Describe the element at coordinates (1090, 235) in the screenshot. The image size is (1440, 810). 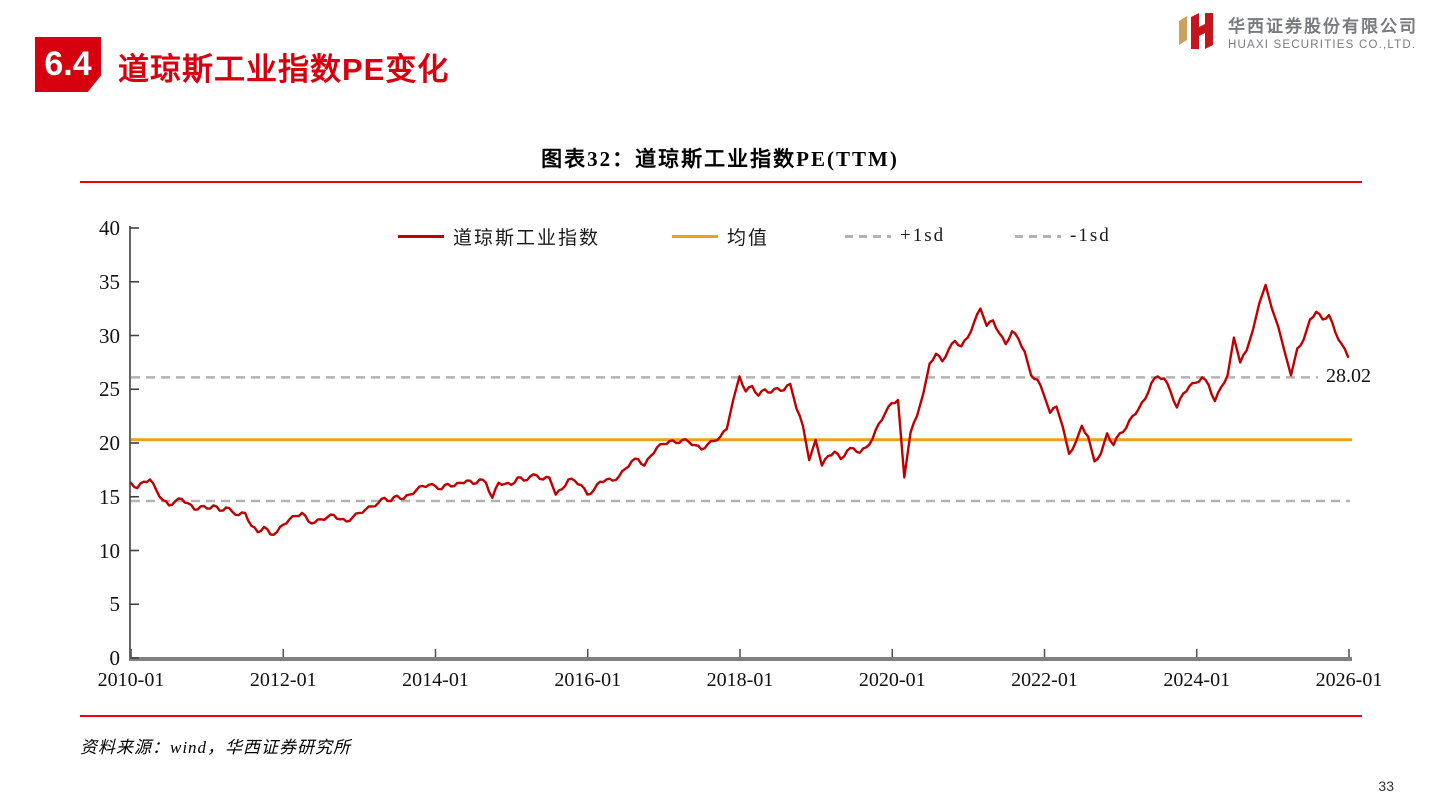
I see `legend-label: -1sd` at that location.